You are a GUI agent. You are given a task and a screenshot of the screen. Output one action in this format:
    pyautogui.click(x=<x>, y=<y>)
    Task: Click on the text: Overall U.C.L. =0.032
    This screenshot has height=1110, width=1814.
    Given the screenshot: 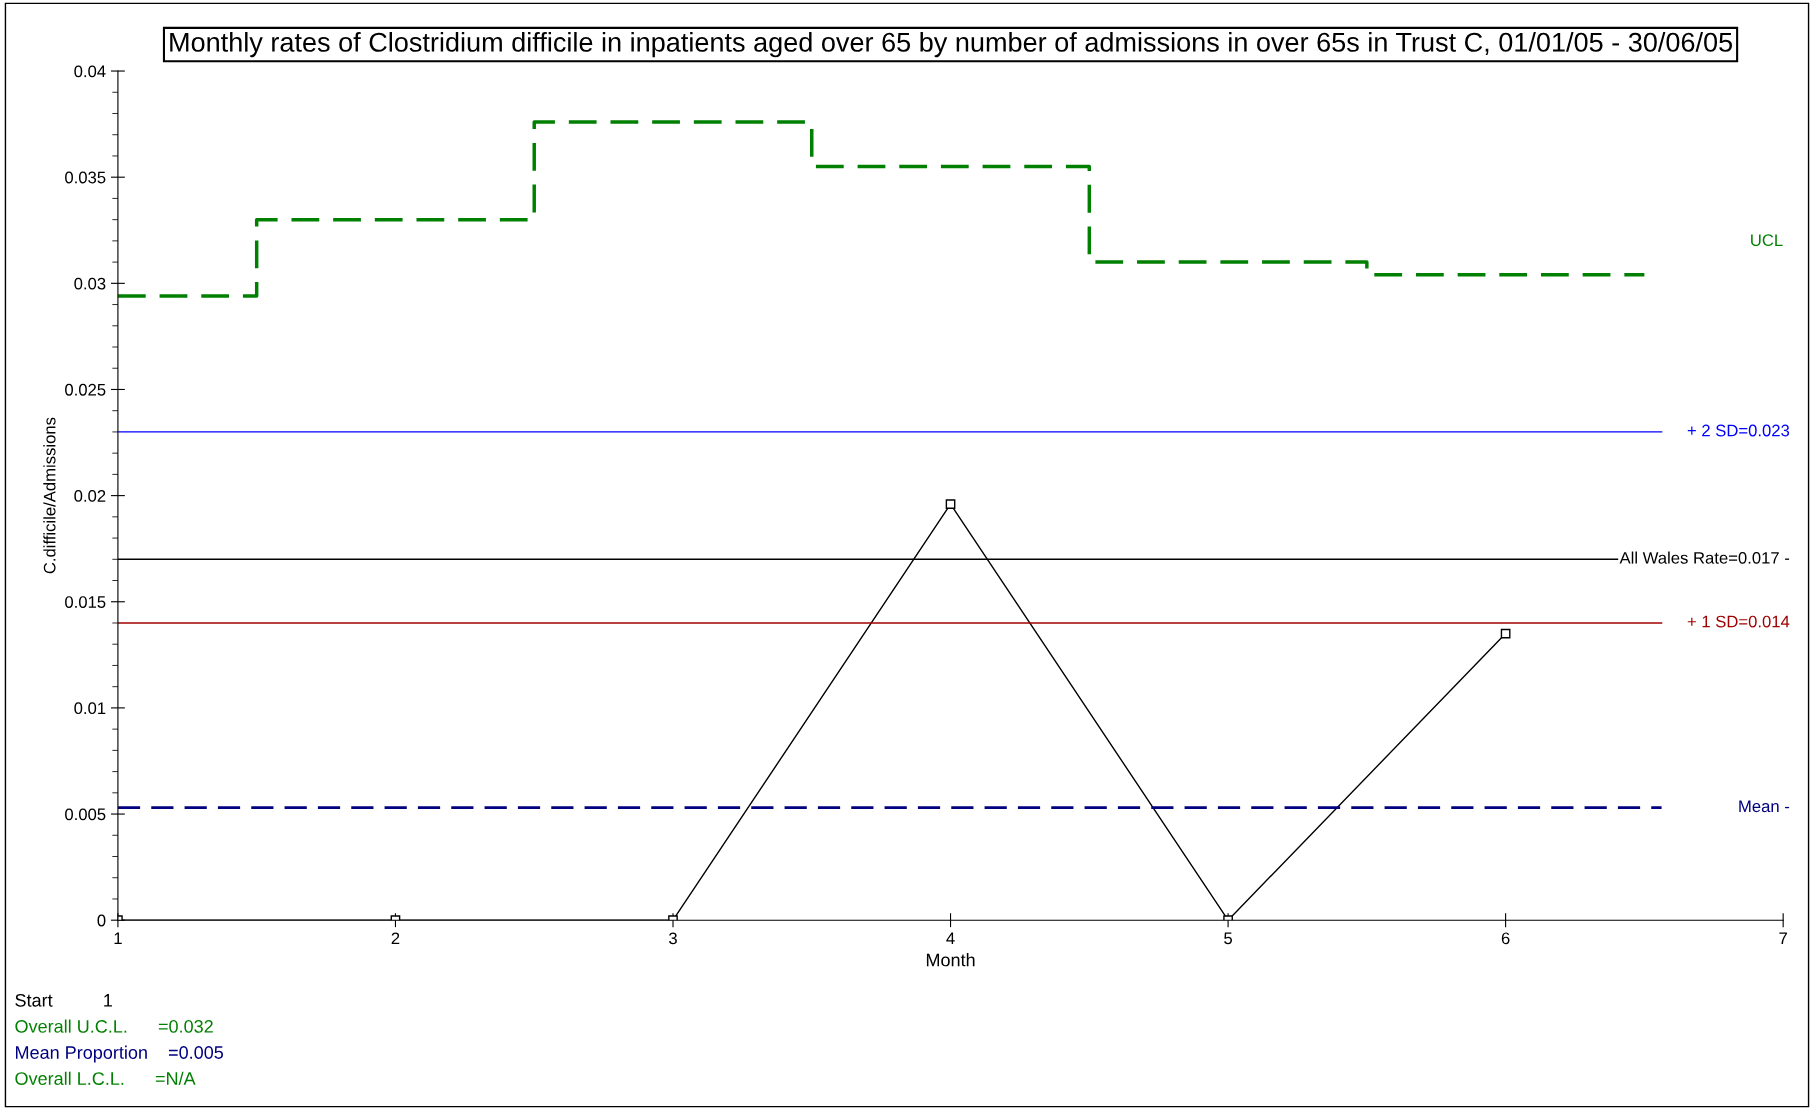 What is the action you would take?
    pyautogui.click(x=114, y=1026)
    